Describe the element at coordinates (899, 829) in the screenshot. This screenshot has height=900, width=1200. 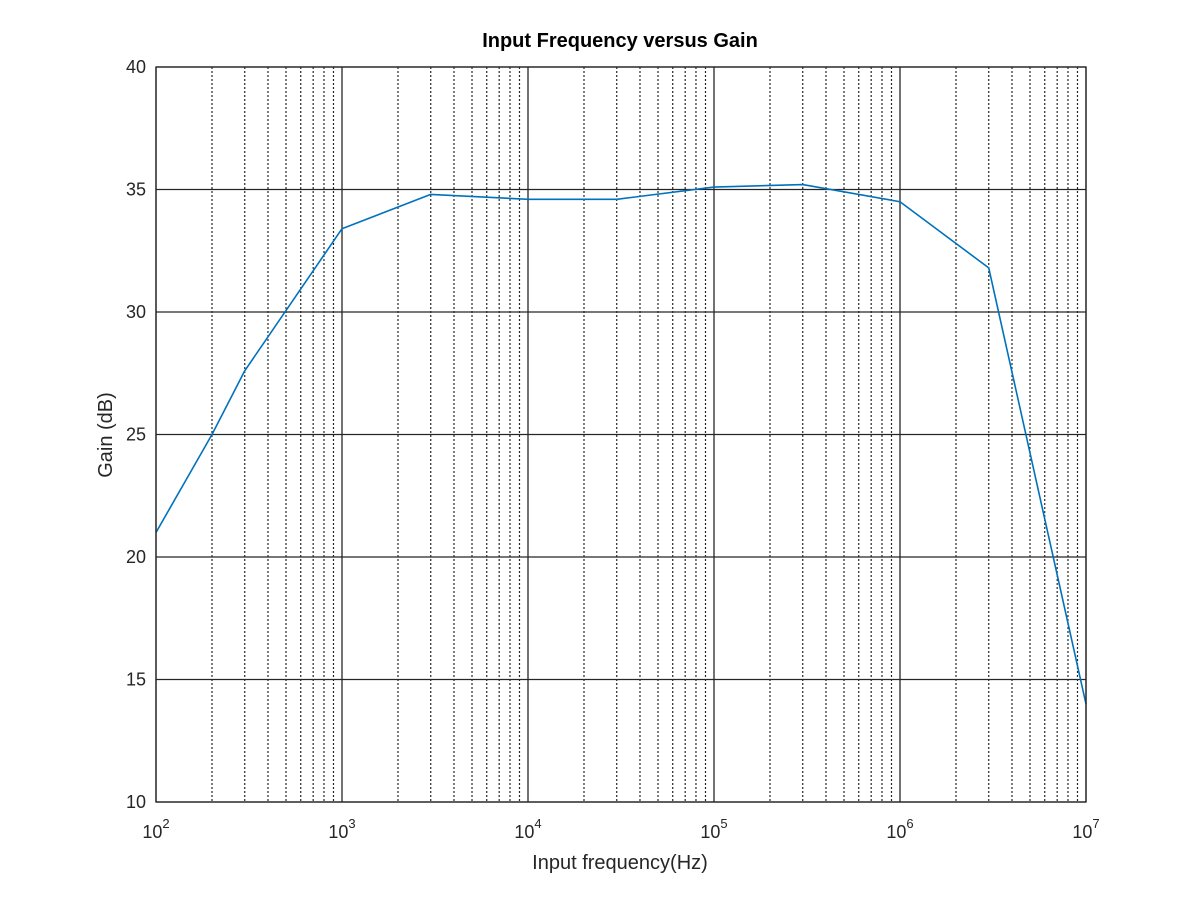
I see `x-tick-label: 10⁶` at that location.